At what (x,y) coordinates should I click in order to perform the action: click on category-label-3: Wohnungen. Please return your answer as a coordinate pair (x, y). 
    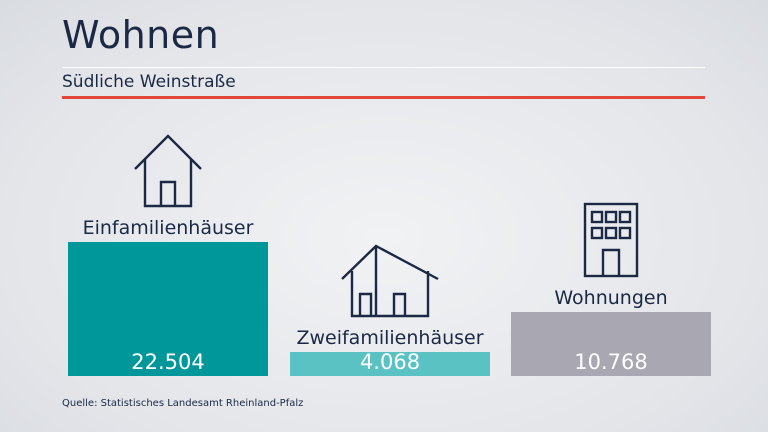
    Looking at the image, I should click on (610, 298).